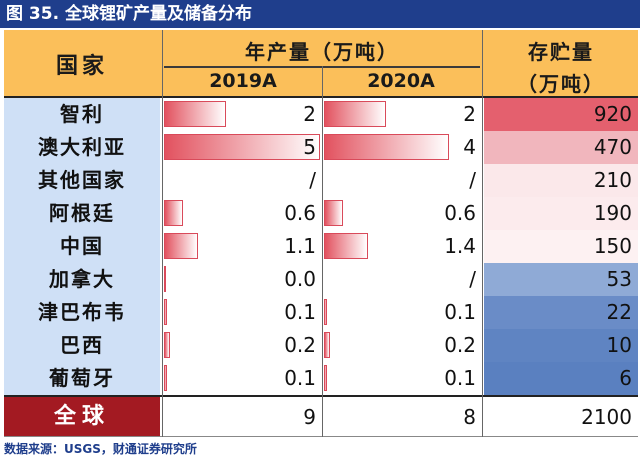 This screenshot has width=640, height=458. I want to click on row-country-name: 巴西, so click(82, 345).